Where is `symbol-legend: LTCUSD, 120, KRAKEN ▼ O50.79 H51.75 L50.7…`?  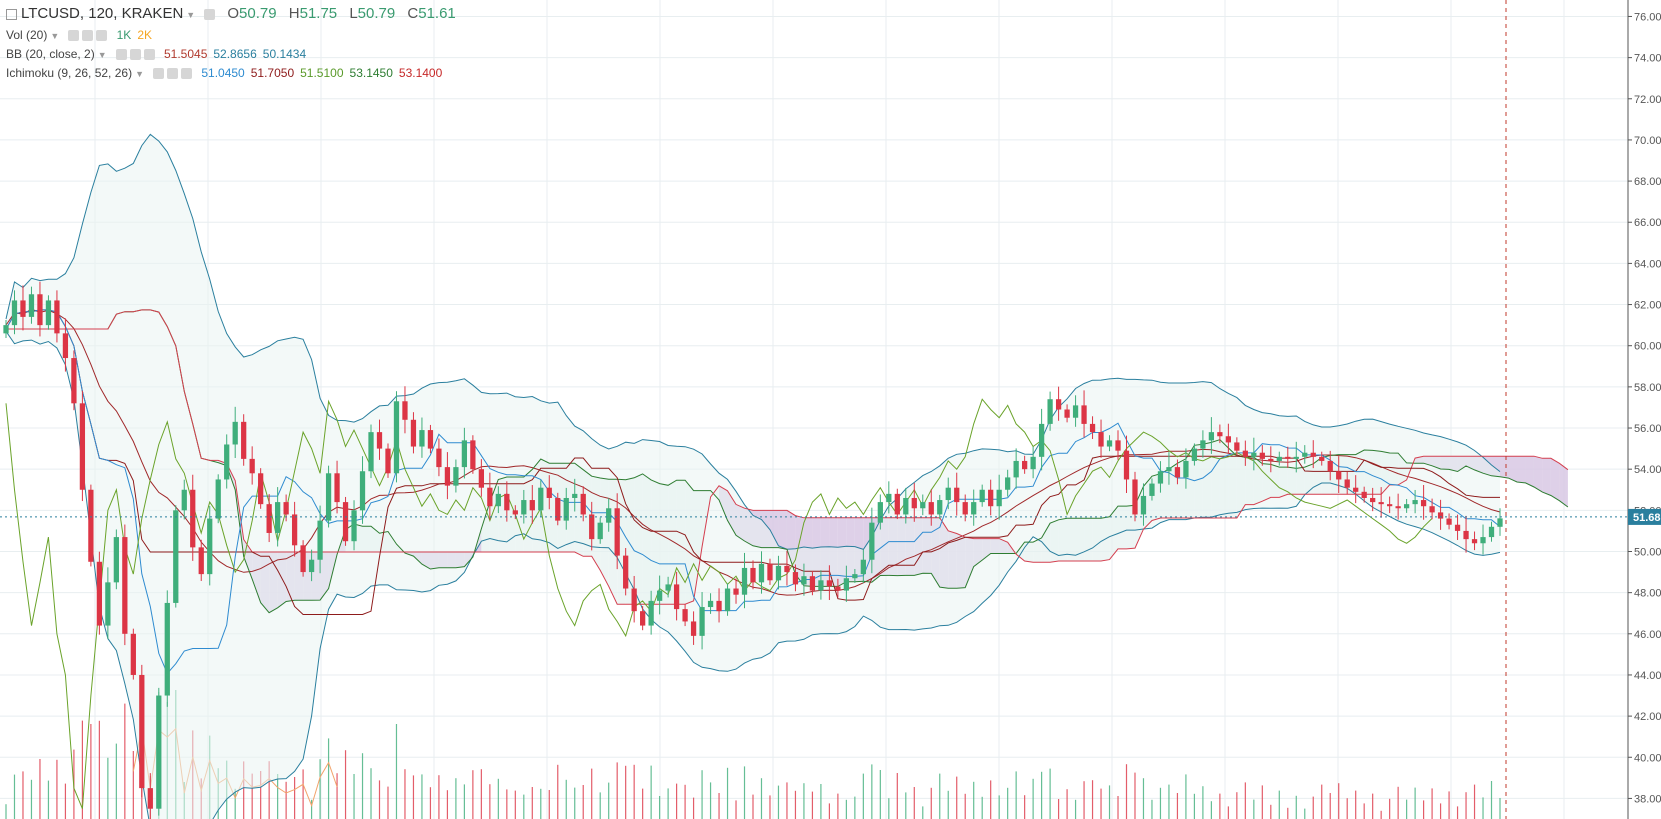 symbol-legend: LTCUSD, 120, KRAKEN ▼ O50.79 H51.75 L50.7… is located at coordinates (231, 14).